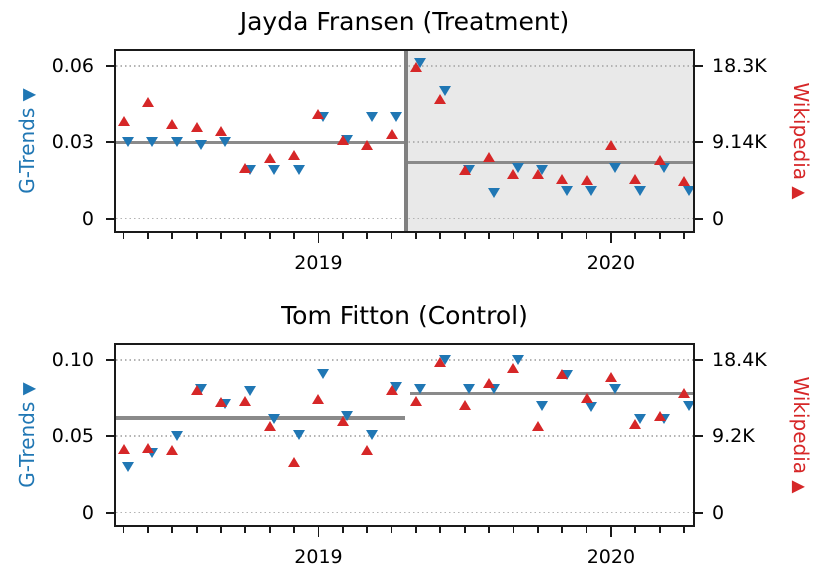  Describe the element at coordinates (406, 141) in the screenshot. I see `treatment-boundary-line` at that location.